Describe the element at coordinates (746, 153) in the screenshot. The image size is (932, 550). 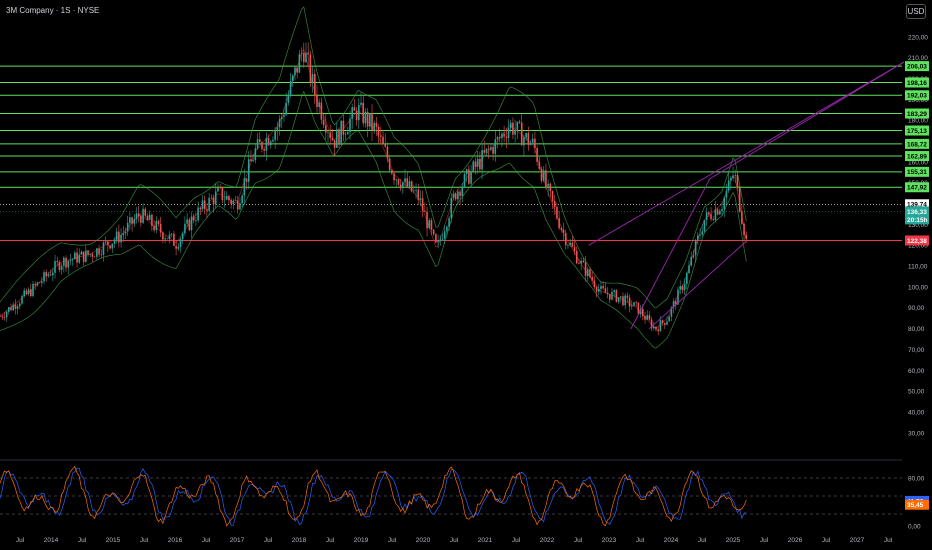
I see `trendline` at that location.